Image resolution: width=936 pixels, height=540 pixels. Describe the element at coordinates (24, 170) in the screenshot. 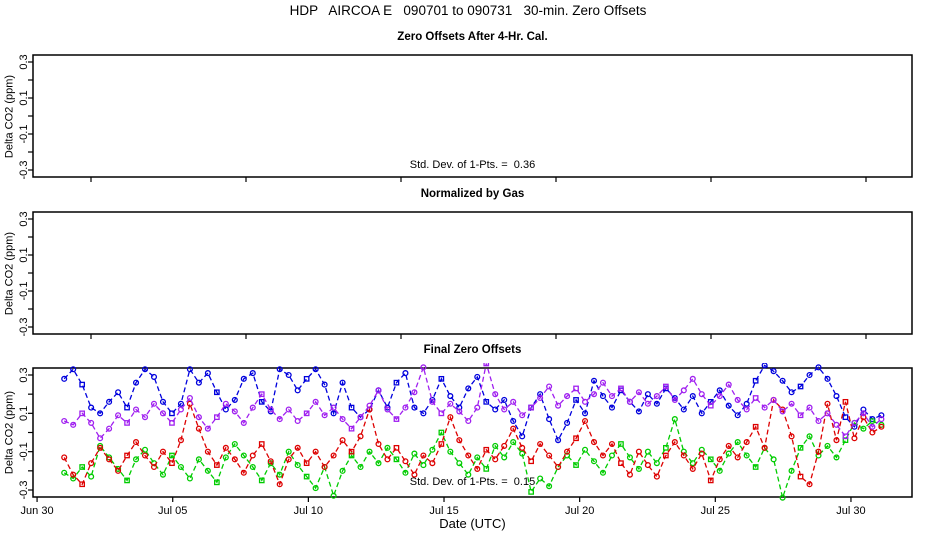

I see `y-tick-label: -0.3` at that location.